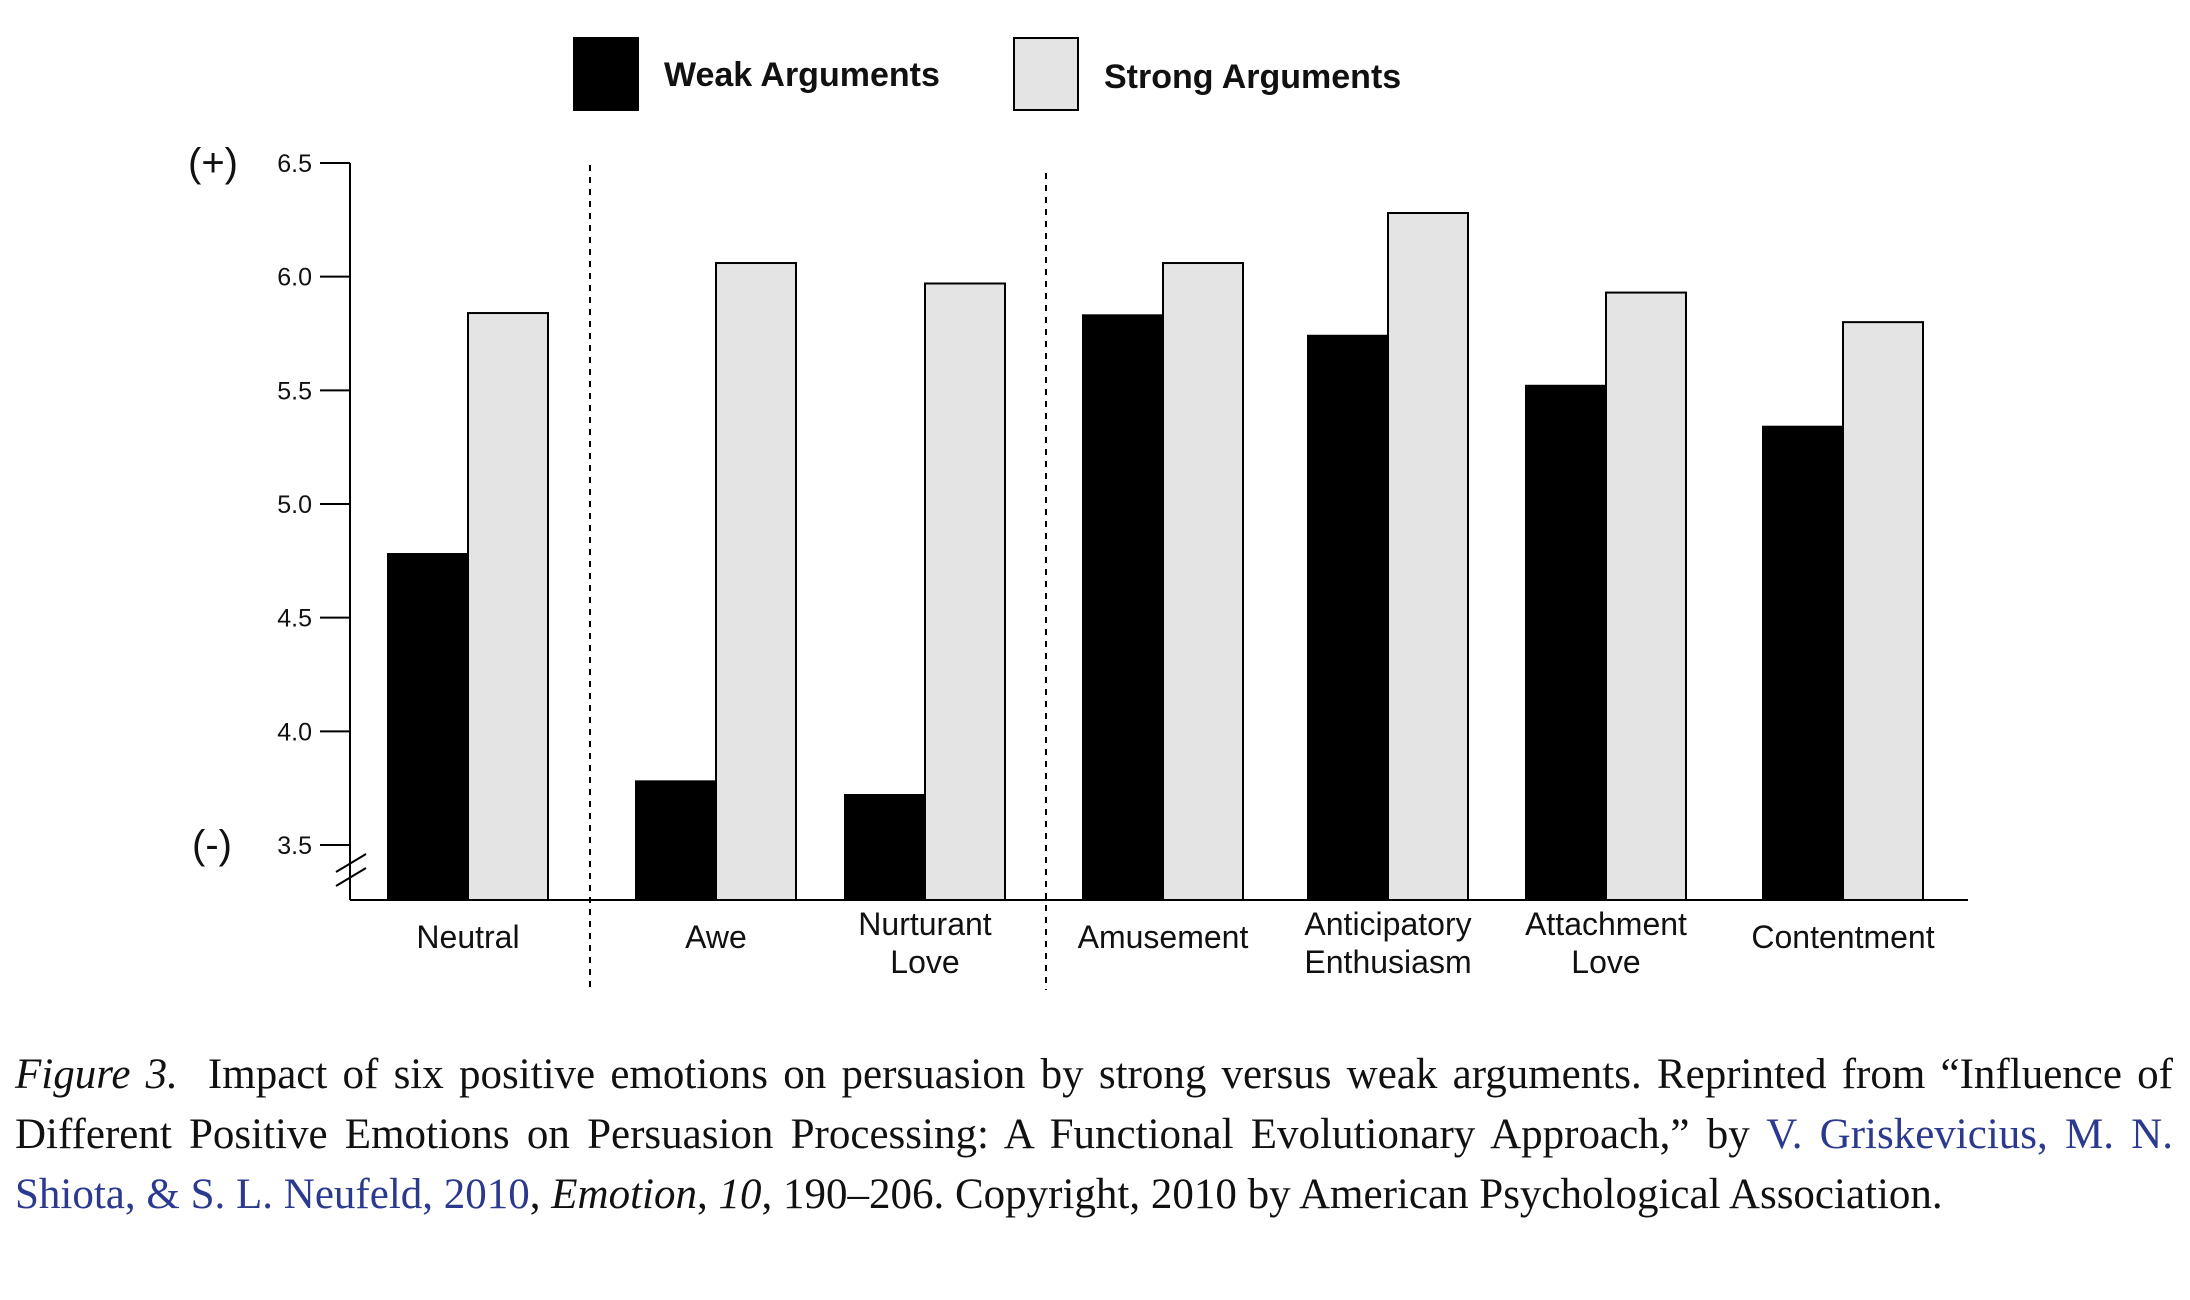 The width and height of the screenshot is (2190, 1300). What do you see at coordinates (294, 619) in the screenshot?
I see `y-tick-label: 4.5` at bounding box center [294, 619].